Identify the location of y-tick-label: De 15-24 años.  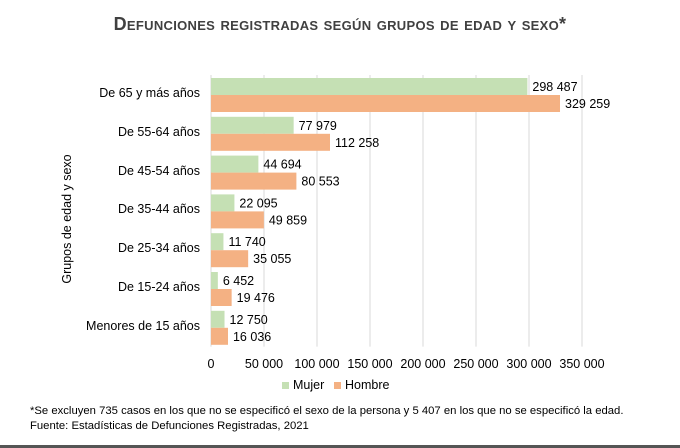
(158, 287).